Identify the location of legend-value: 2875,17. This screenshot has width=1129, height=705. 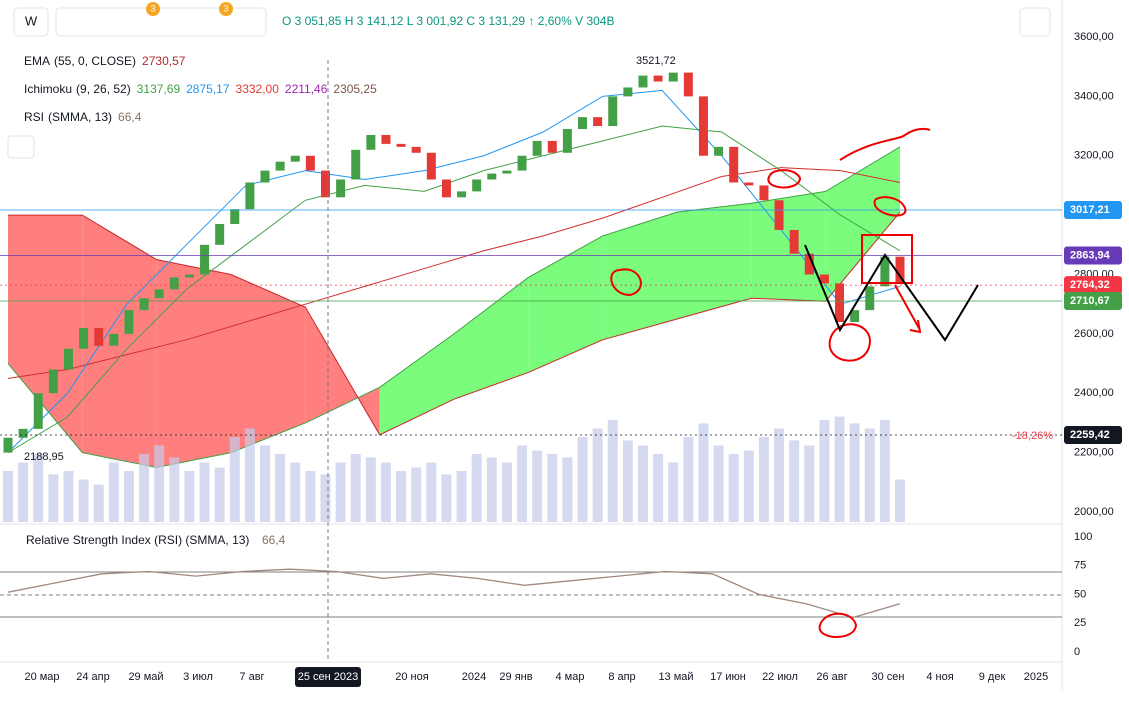
(208, 89).